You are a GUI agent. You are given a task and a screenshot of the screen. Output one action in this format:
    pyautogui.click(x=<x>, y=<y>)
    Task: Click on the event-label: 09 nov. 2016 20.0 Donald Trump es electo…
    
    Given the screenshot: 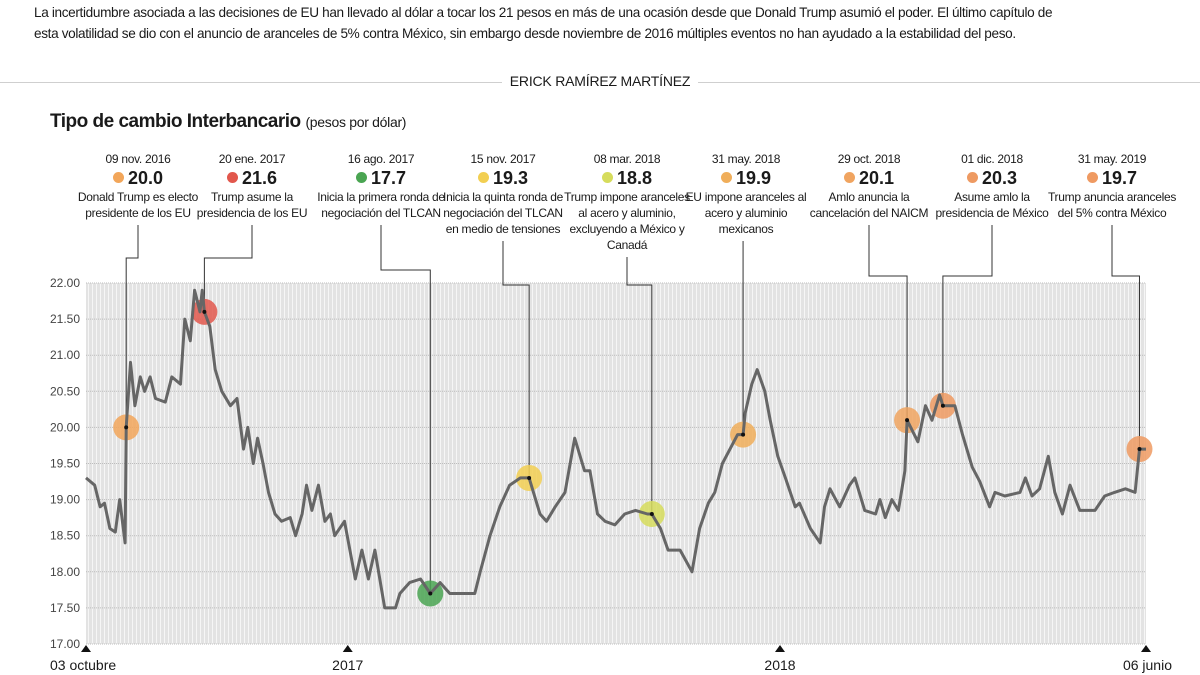 What is the action you would take?
    pyautogui.click(x=138, y=186)
    